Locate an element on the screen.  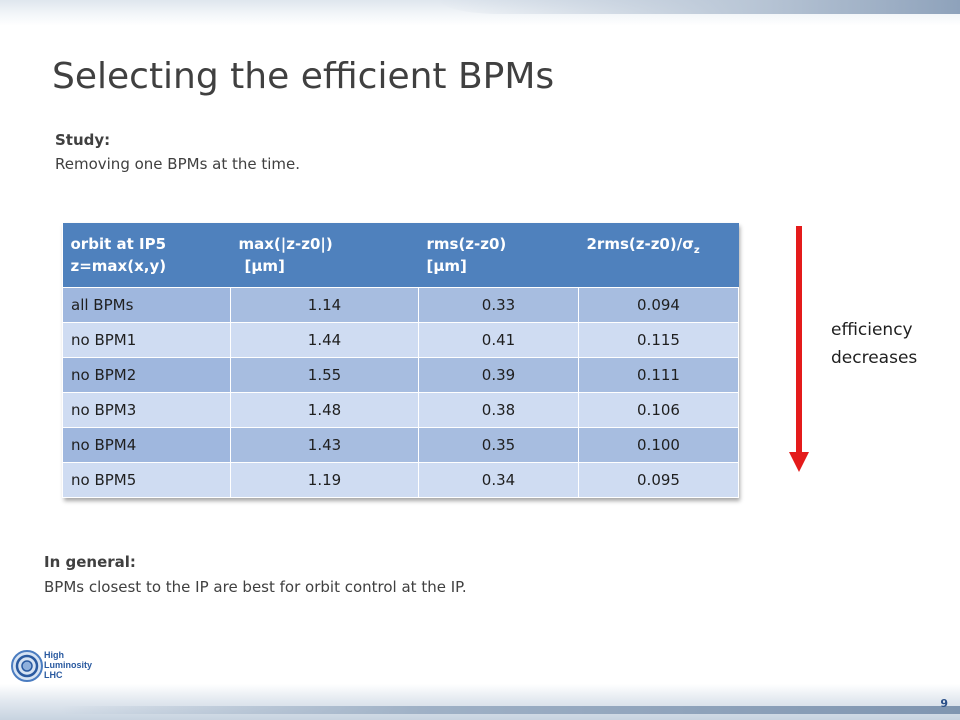
header-orbit-line1: orbit at IP5 is located at coordinates (118, 244).